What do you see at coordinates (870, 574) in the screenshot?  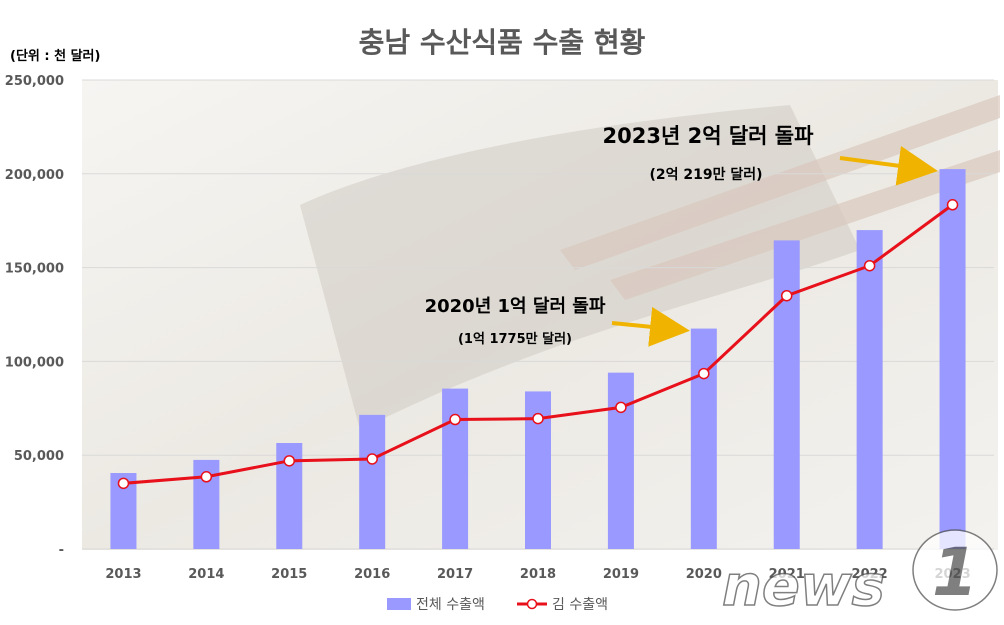 I see `x-tick-label: 2022` at bounding box center [870, 574].